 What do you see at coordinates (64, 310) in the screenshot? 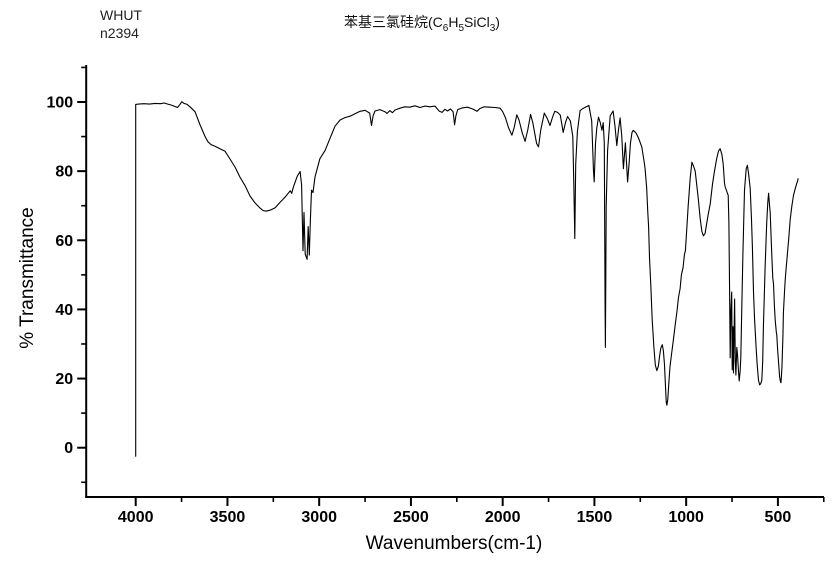
I see `y-tick-label: 40` at bounding box center [64, 310].